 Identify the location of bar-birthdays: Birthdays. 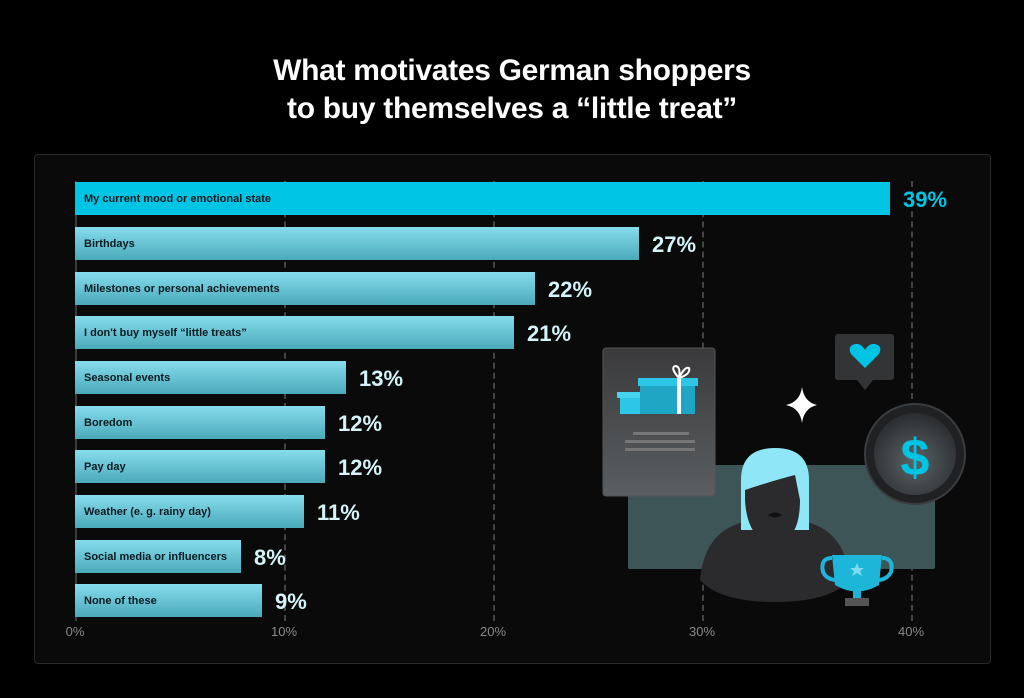
(357, 243).